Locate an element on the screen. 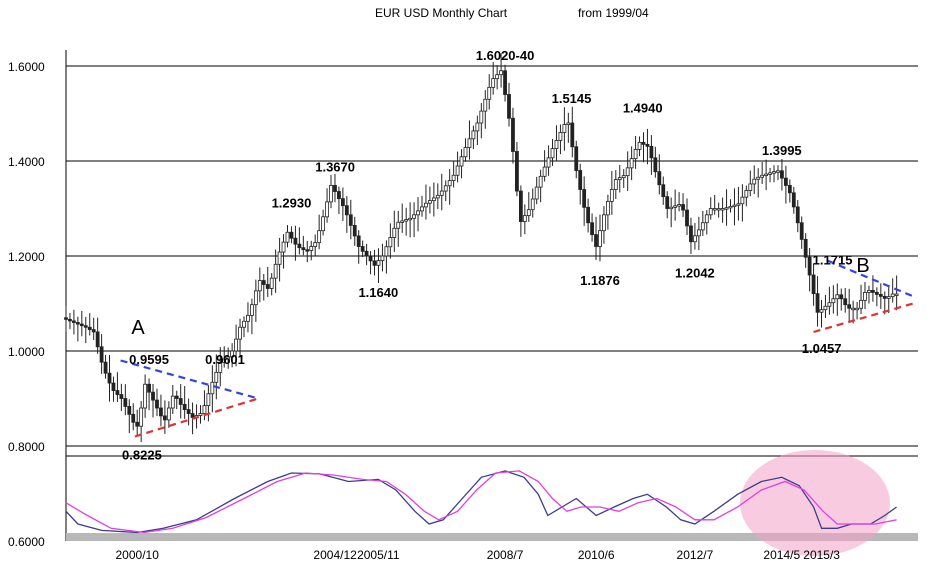 This screenshot has height=576, width=948. y-tick-label: 0.8000 is located at coordinates (26, 447).